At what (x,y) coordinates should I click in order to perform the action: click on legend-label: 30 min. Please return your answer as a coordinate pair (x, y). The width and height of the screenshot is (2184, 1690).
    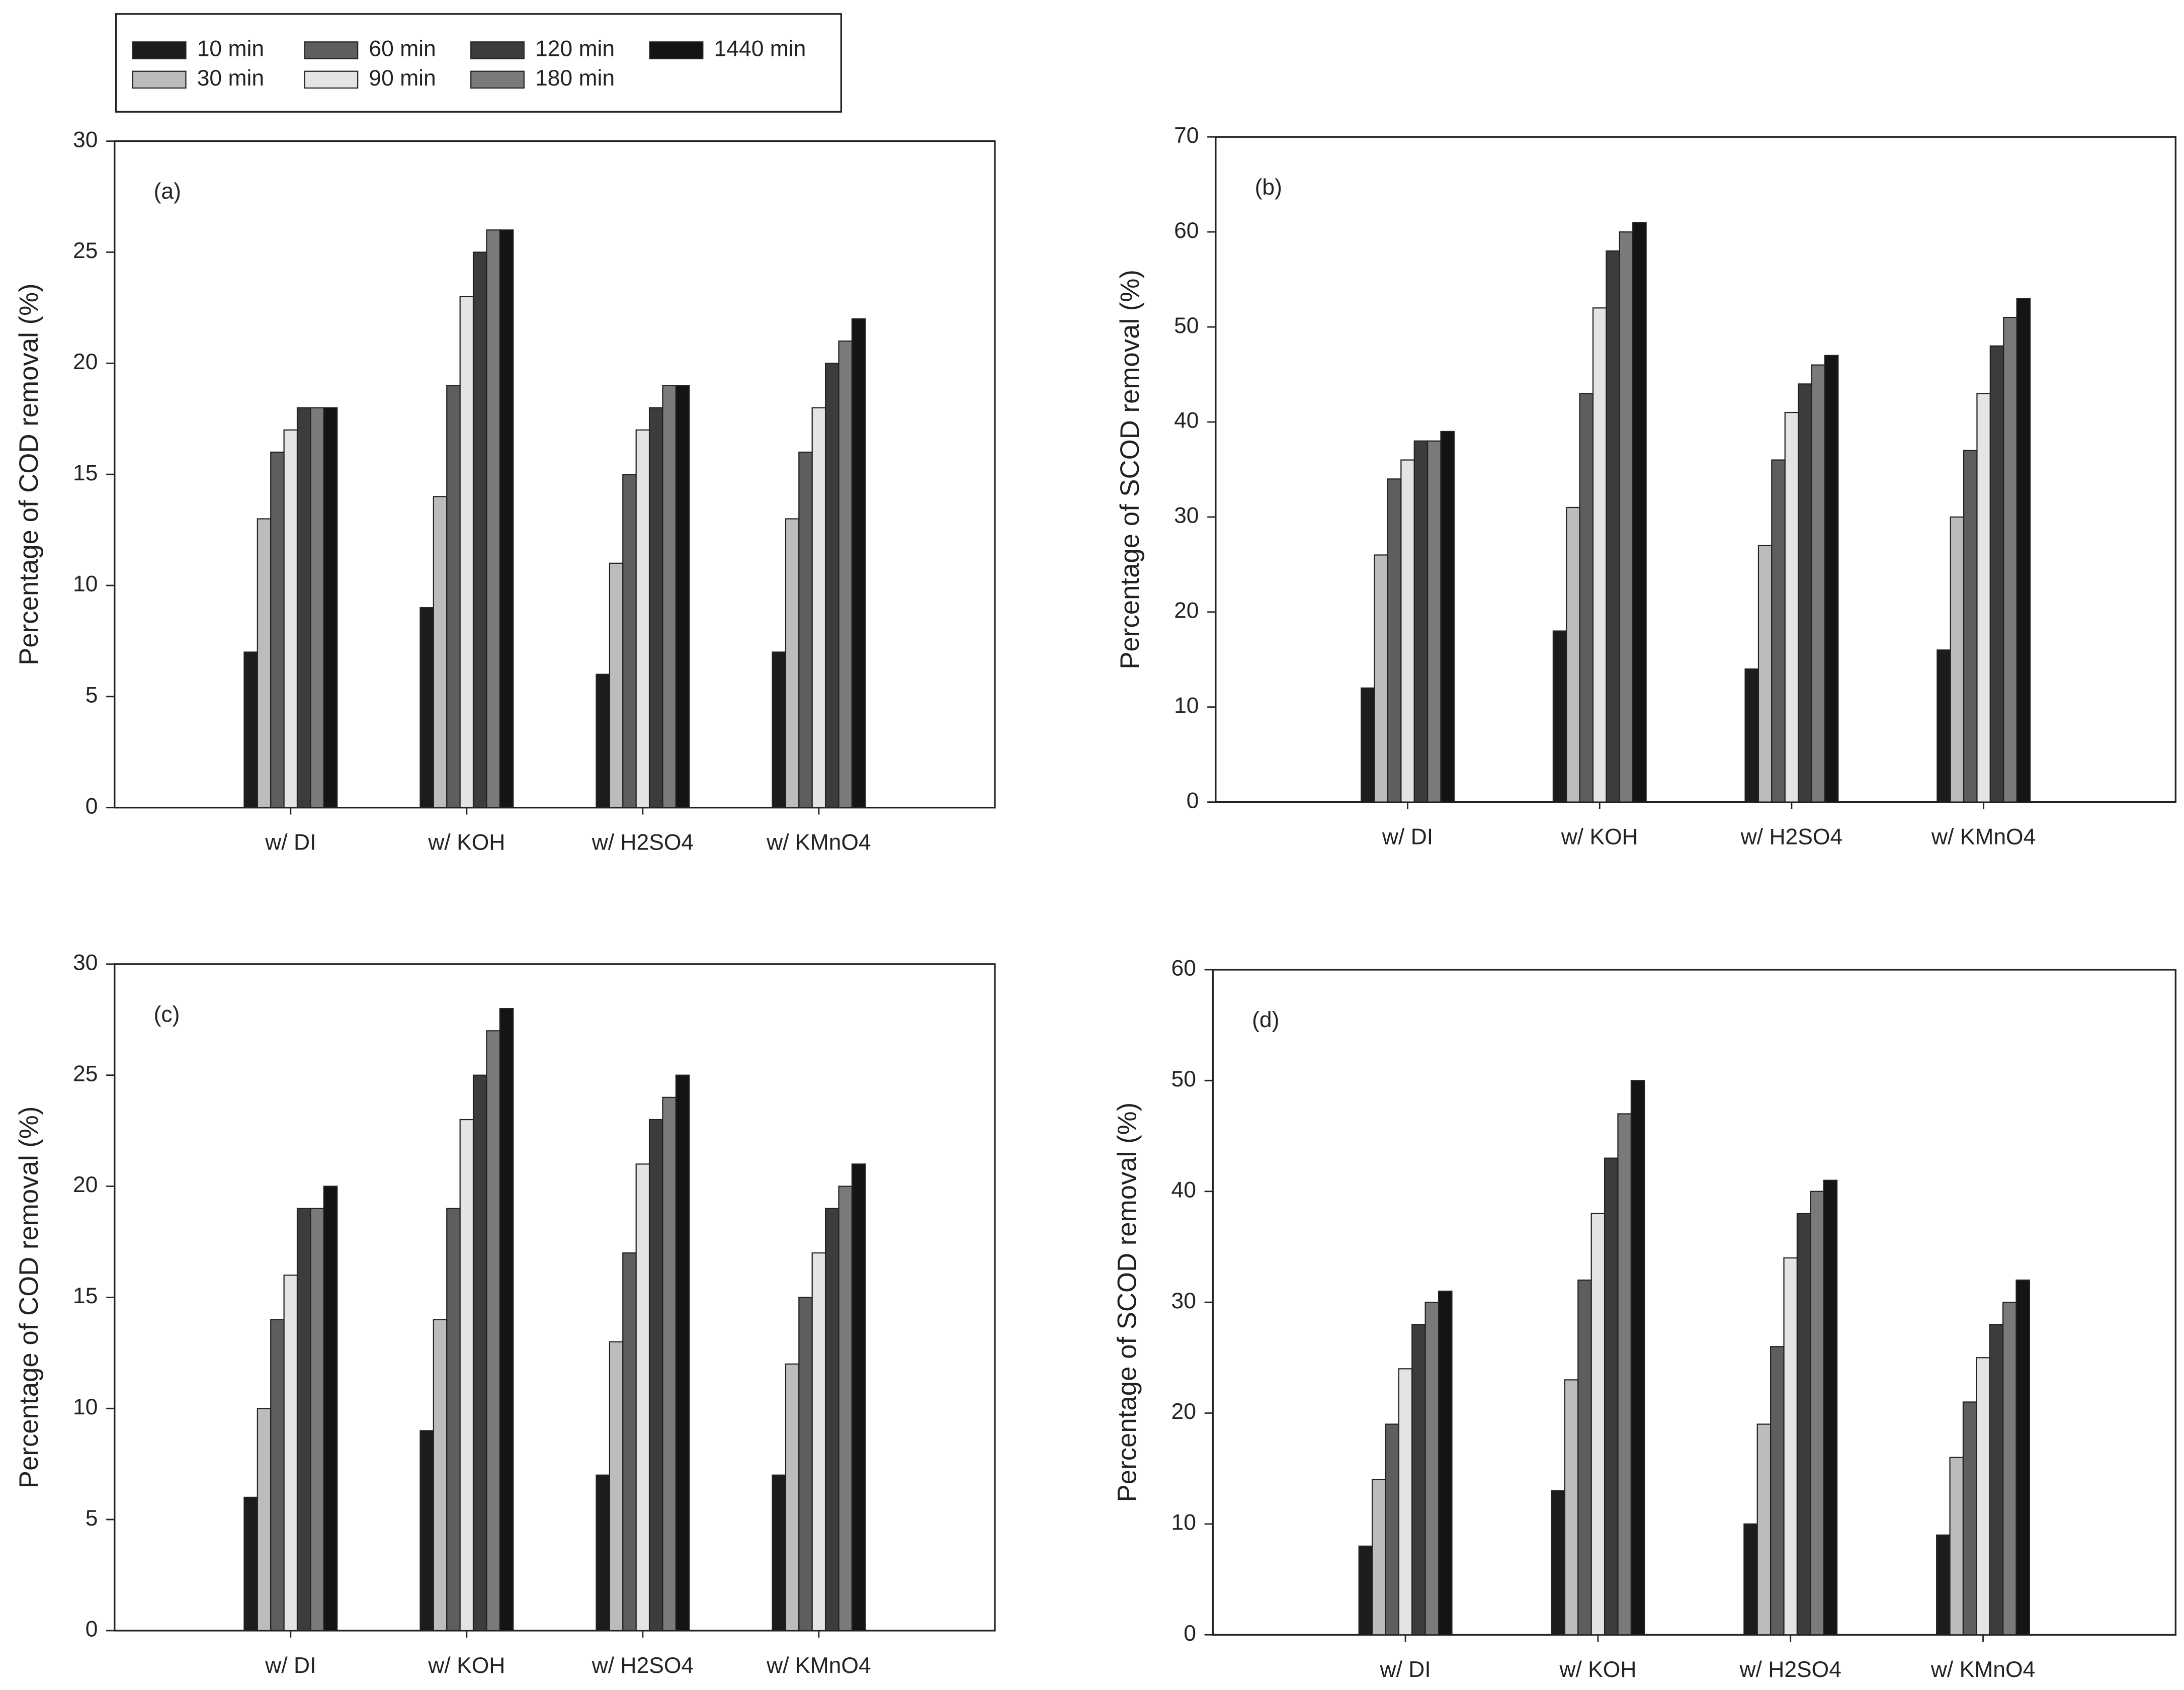
    Looking at the image, I should click on (230, 78).